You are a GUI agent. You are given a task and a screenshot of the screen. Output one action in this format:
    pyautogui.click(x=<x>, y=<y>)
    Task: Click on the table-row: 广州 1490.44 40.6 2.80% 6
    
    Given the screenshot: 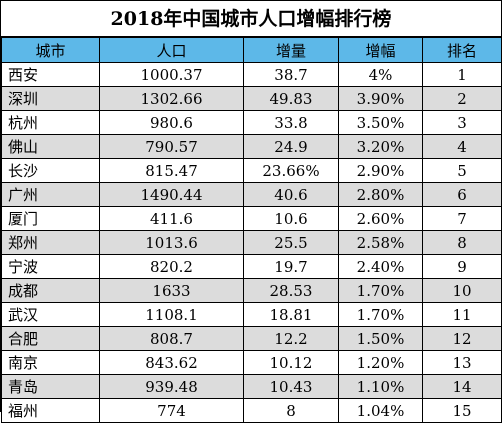 What is the action you would take?
    pyautogui.click(x=251, y=194)
    